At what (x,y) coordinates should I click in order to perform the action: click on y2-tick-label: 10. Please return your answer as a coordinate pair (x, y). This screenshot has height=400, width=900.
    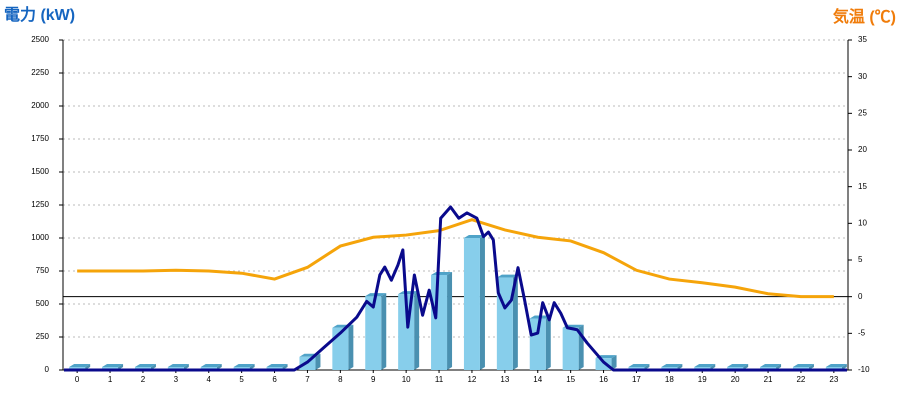
    Looking at the image, I should click on (862, 222).